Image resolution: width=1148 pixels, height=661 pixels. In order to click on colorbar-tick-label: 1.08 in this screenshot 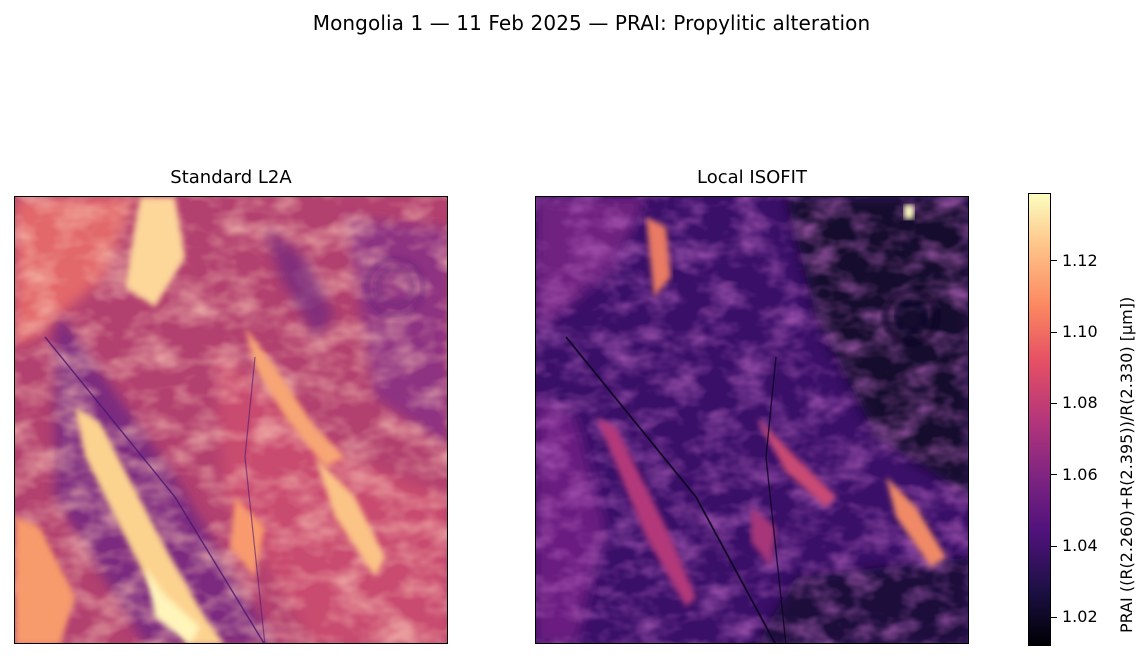, I will do `click(1080, 403)`.